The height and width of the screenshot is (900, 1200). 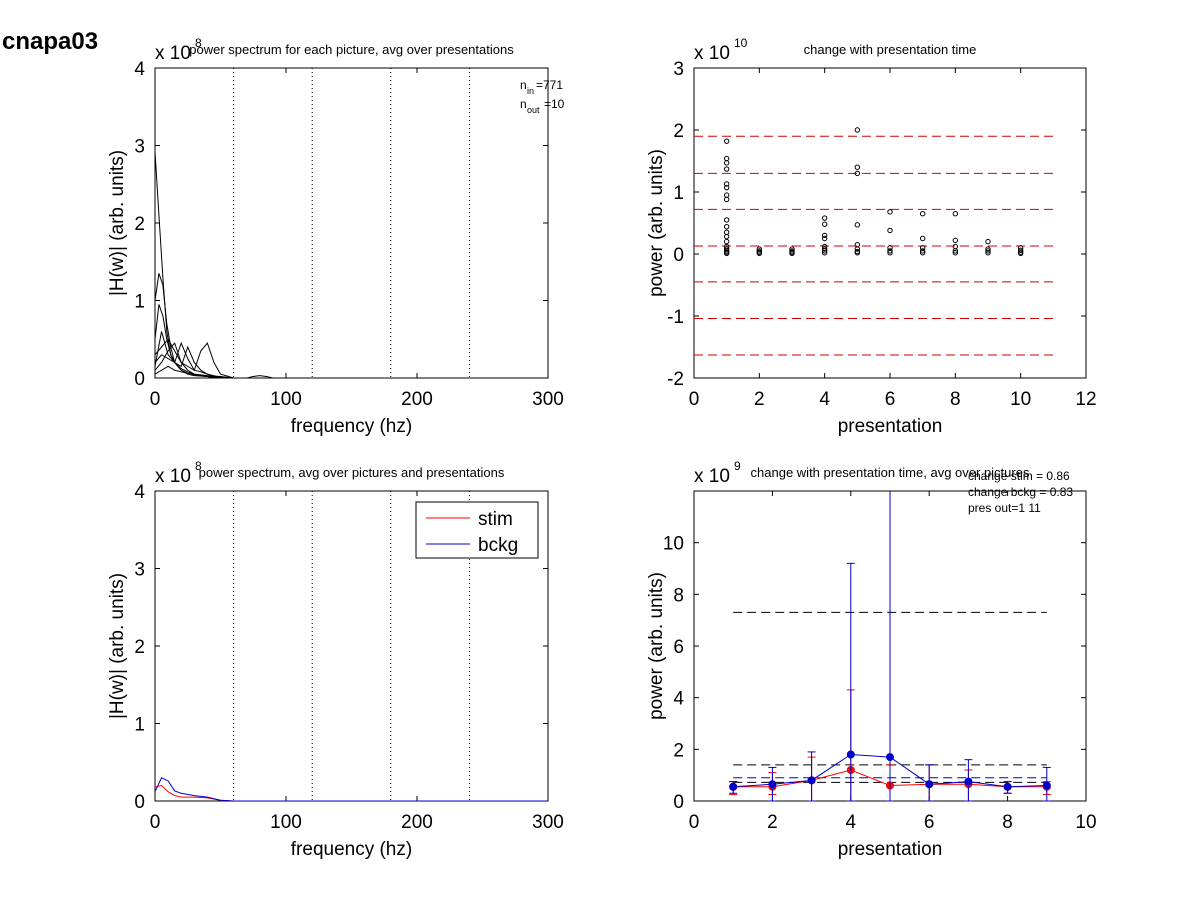 I want to click on plot-frame, so click(x=351, y=223).